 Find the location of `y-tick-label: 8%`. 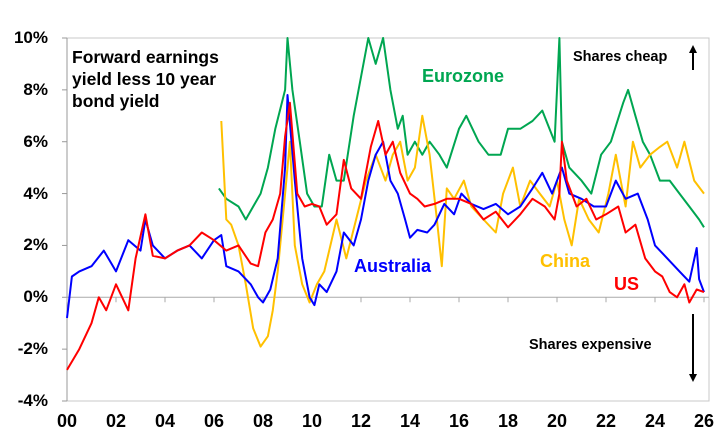

y-tick-label: 8% is located at coordinates (35, 89).